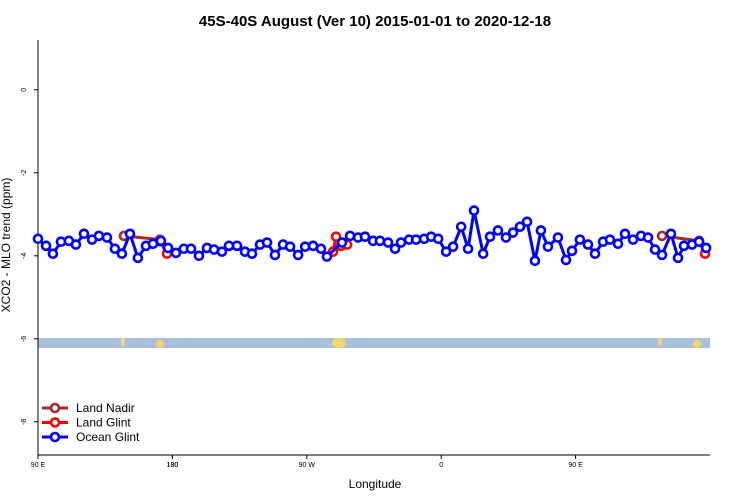  Describe the element at coordinates (24, 339) in the screenshot. I see `y-tick-label: -6` at that location.